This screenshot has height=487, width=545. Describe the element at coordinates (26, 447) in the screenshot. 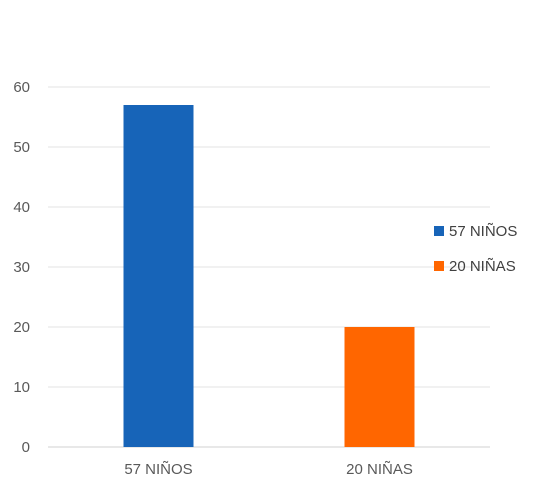

I see `y-tick-label-0: 0` at that location.